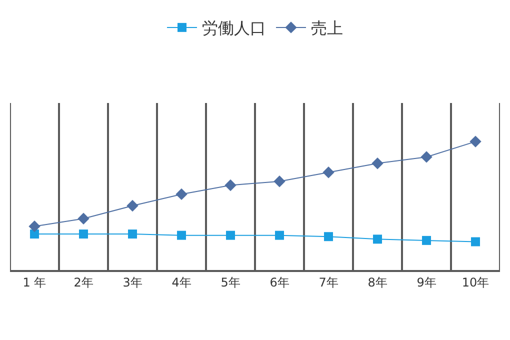 This screenshot has height=340, width=510. Describe the element at coordinates (234, 28) in the screenshot. I see `legend-label: 労働人口` at that location.